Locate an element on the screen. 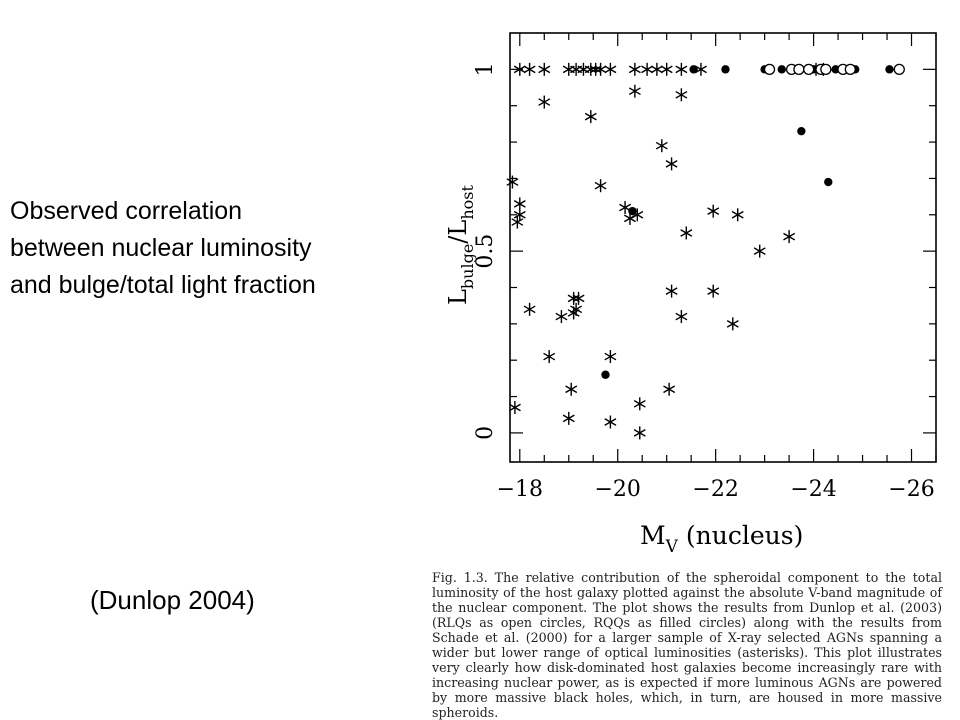  y-tick-label: 0 is located at coordinates (485, 433).